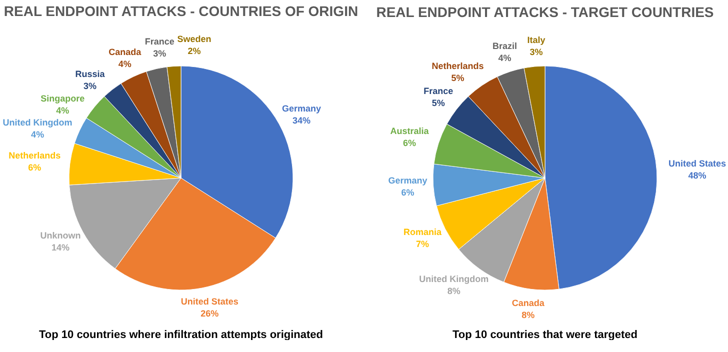 Image resolution: width=728 pixels, height=352 pixels. Describe the element at coordinates (545, 335) in the screenshot. I see `text: Top 10 countries that were targeted` at that location.